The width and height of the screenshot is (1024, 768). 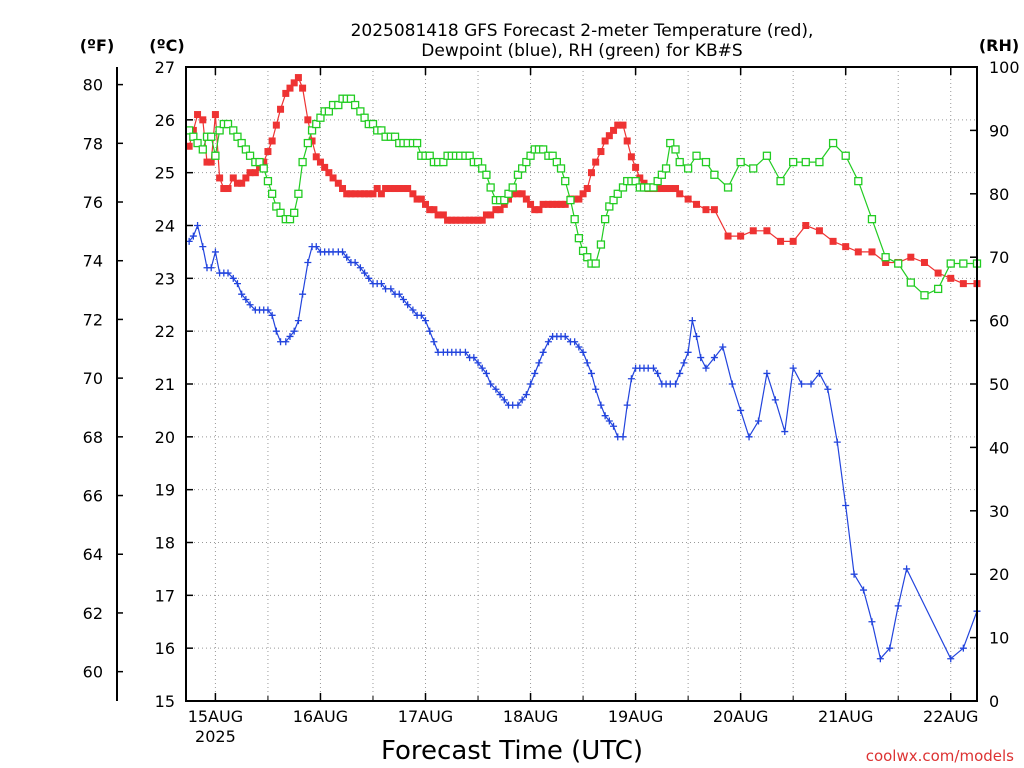 I want to click on x-tick-label: 20AUG, so click(x=740, y=716).